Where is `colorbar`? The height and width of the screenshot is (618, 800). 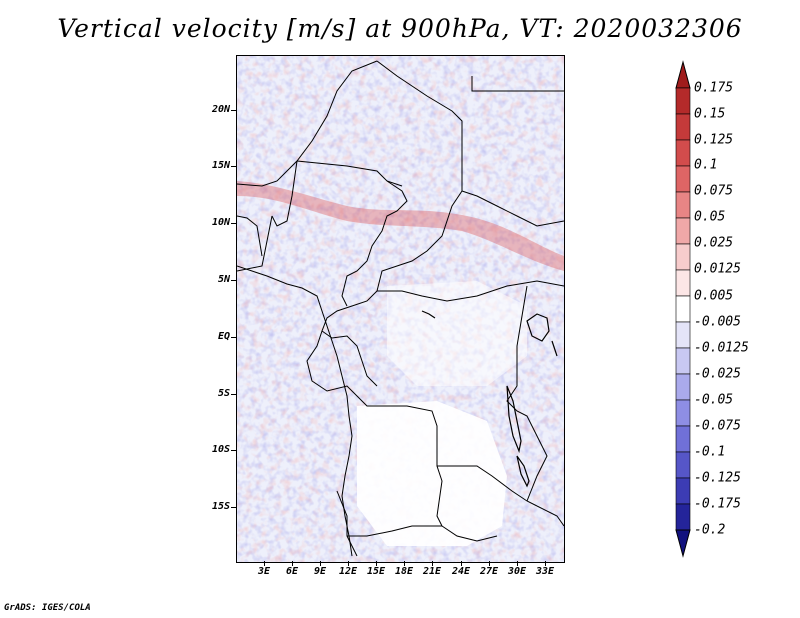 colorbar is located at coordinates (683, 309).